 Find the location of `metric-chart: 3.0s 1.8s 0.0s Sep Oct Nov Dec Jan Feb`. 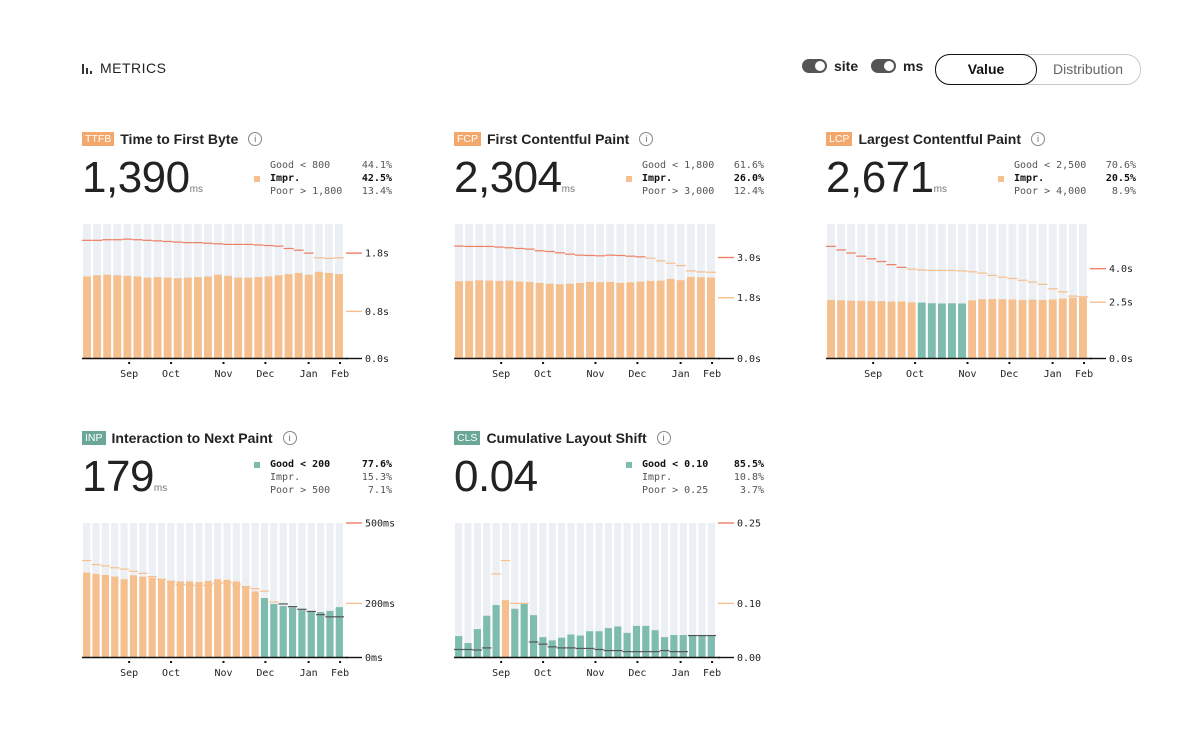

metric-chart: 3.0s 1.8s 0.0s Sep Oct Nov Dec Jan Feb is located at coordinates (607, 302).